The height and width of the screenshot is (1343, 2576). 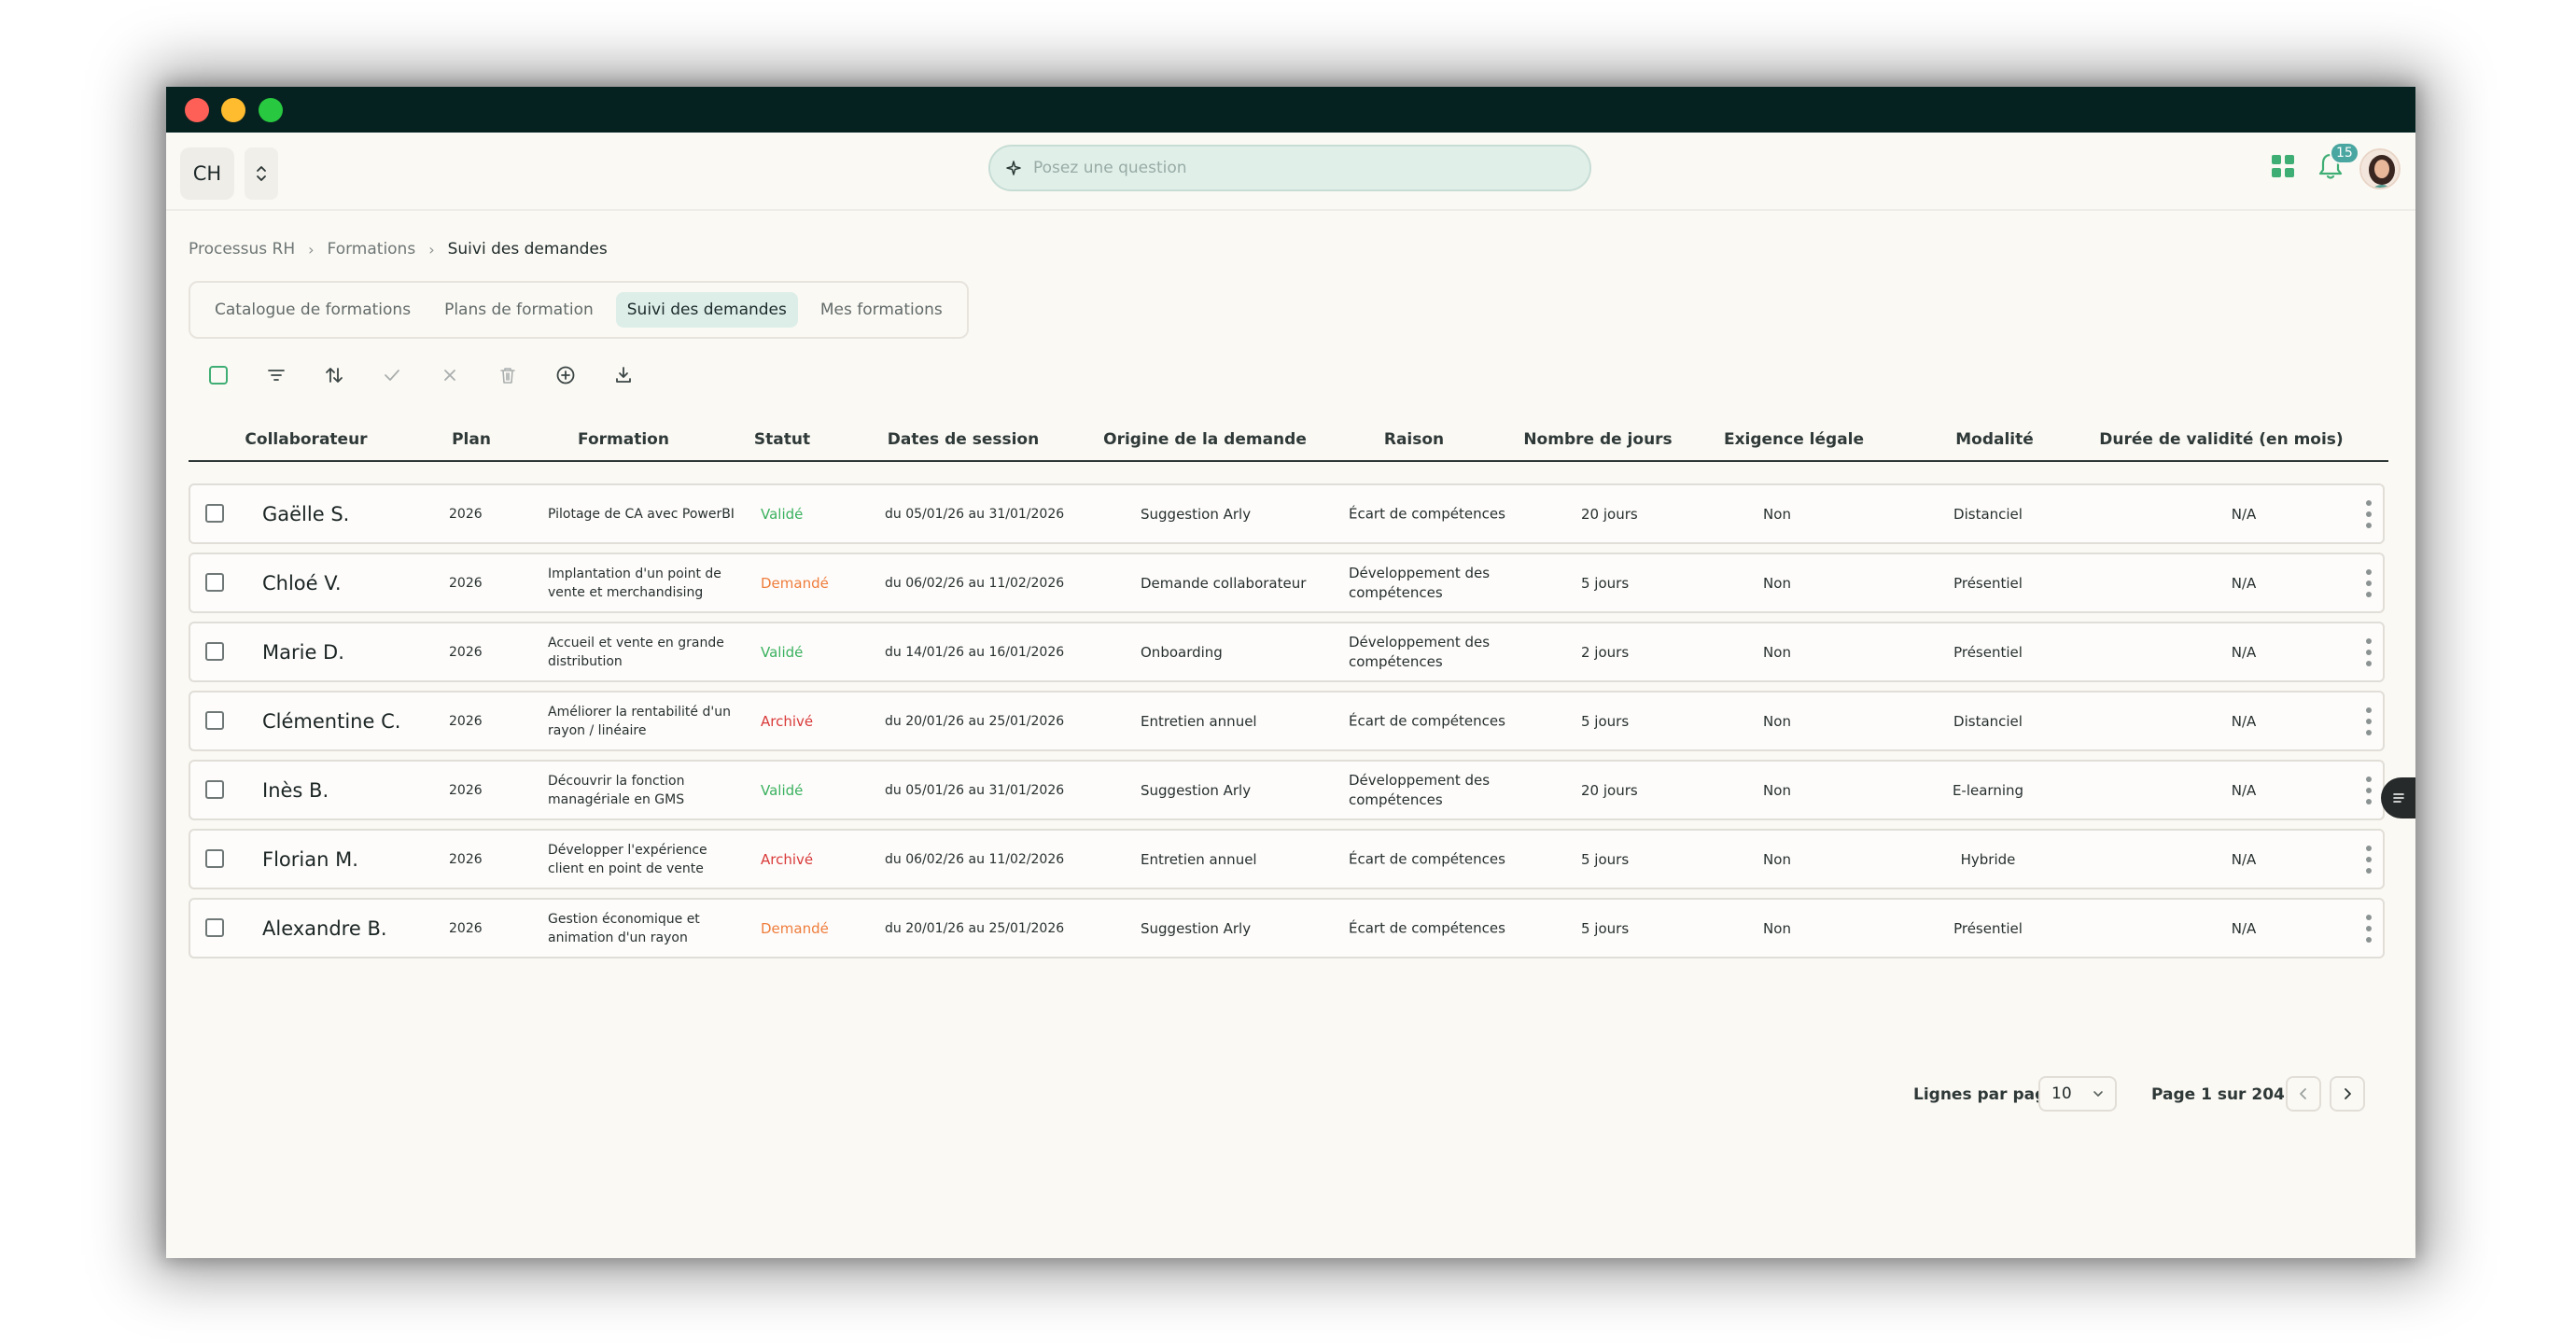 What do you see at coordinates (1988, 652) in the screenshot?
I see `cell-modalite: Présentiel` at bounding box center [1988, 652].